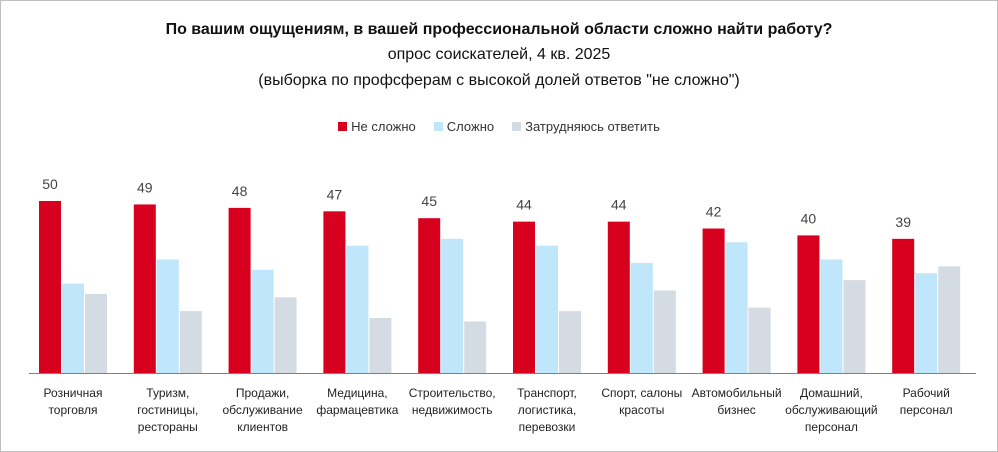 This screenshot has height=452, width=998. Describe the element at coordinates (499, 126) in the screenshot. I see `legend: Не сложно Сложно Затрудняюсь ответить` at that location.